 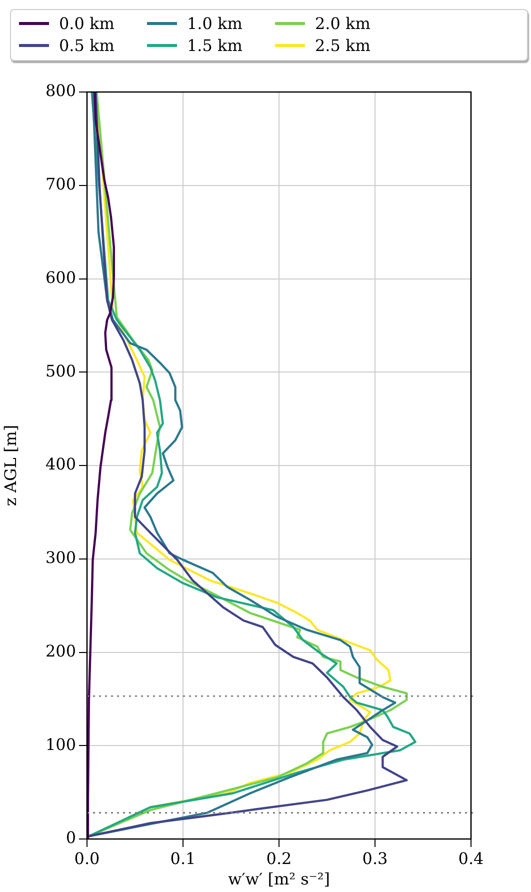 I want to click on legend-label: 2.5 km, so click(x=342, y=45).